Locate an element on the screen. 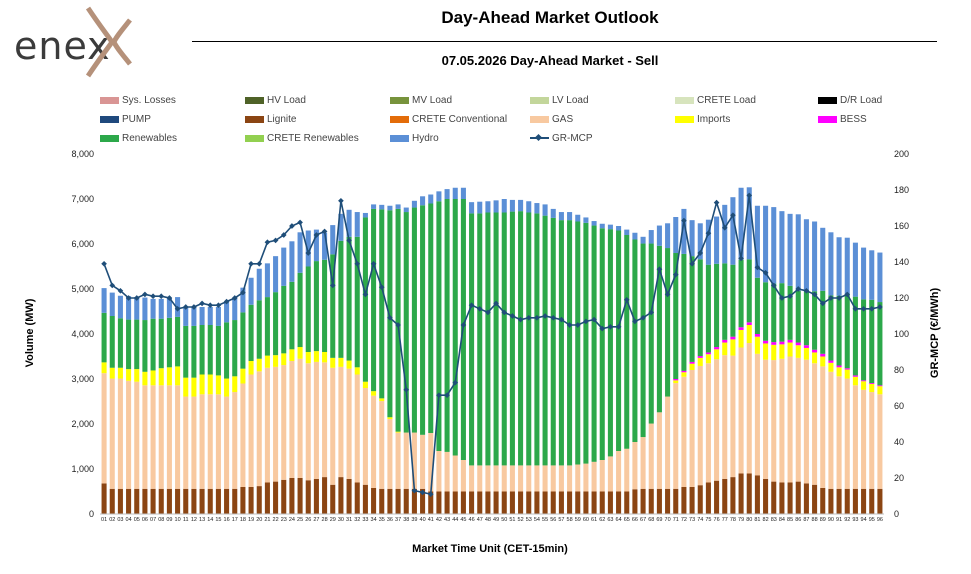 Image resolution: width=971 pixels, height=574 pixels. legend-swatch is located at coordinates (254, 138).